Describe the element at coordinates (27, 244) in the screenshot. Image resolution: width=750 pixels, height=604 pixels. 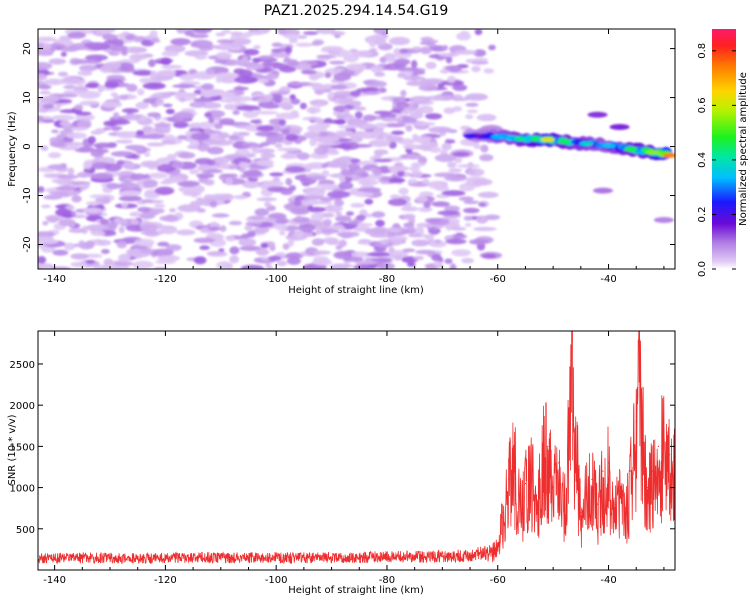
I see `y-tick-label: -20` at that location.